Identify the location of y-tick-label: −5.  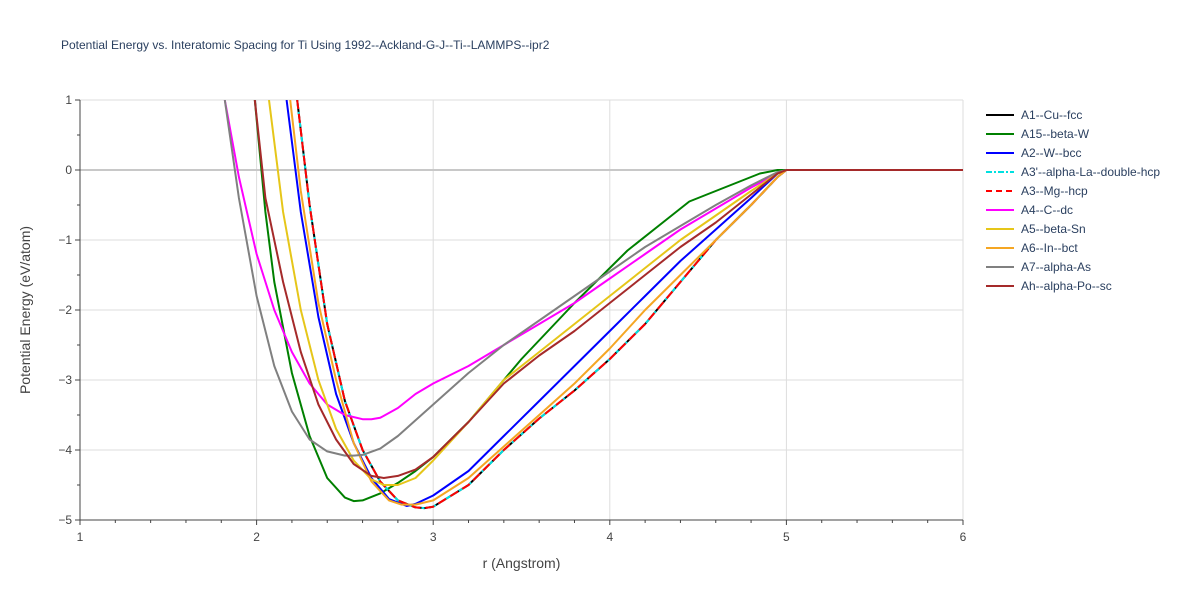
(65, 520).